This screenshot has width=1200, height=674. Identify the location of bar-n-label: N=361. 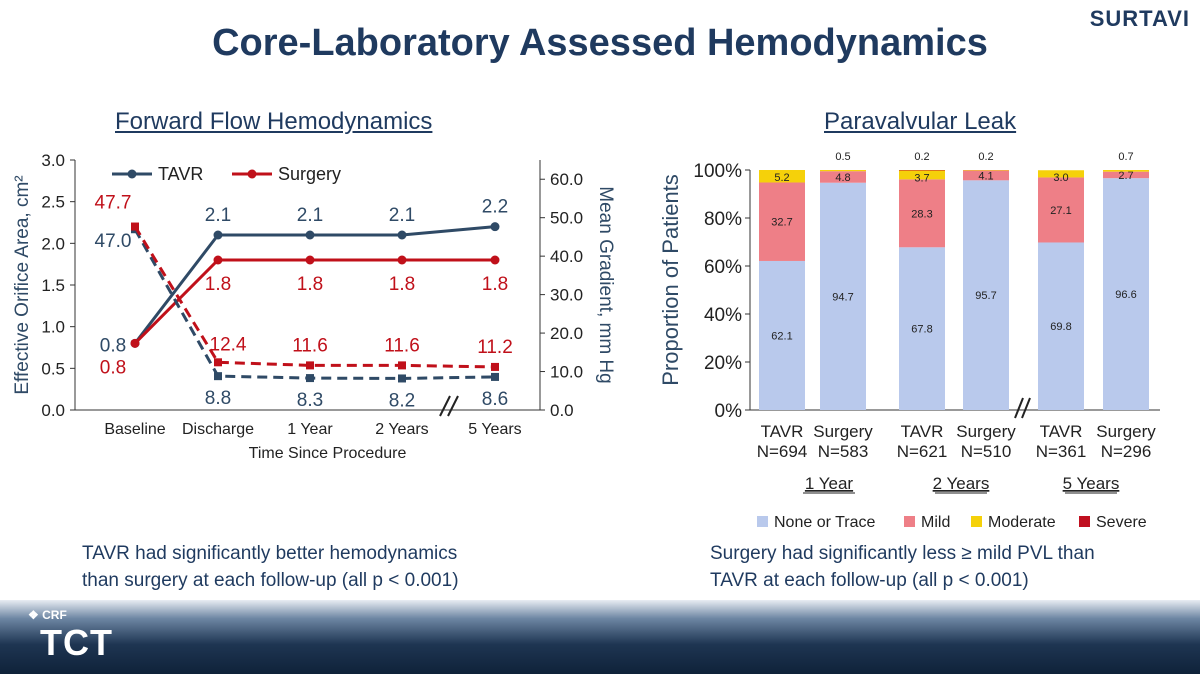
(1061, 451).